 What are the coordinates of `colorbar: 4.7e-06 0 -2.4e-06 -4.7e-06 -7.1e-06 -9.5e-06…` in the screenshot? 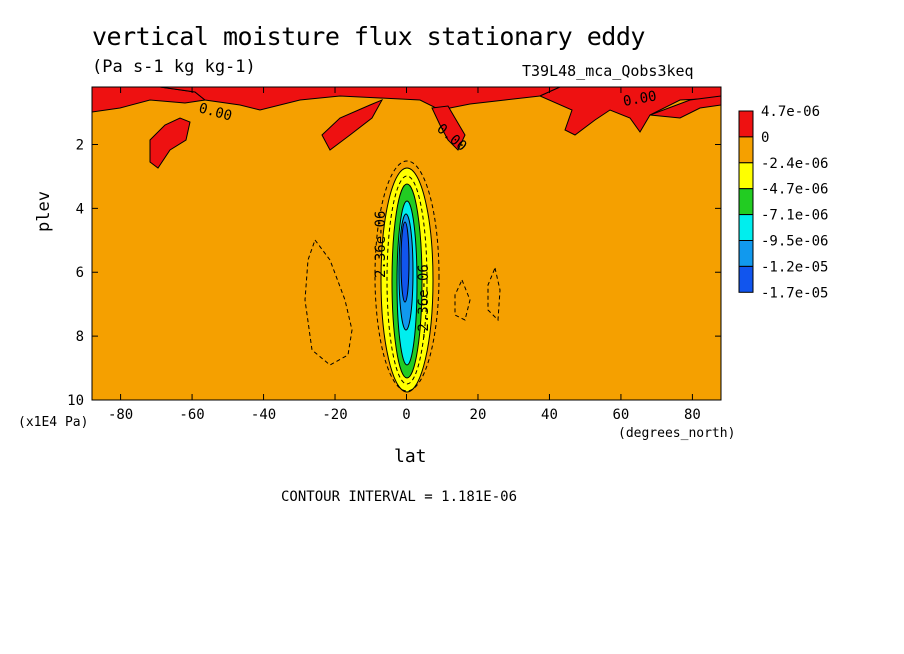 It's located at (783, 202).